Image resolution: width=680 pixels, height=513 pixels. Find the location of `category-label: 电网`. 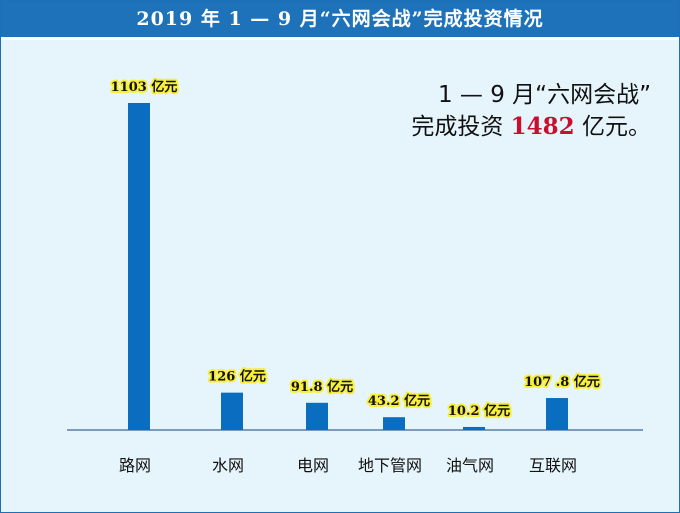

category-label: 电网 is located at coordinates (313, 465).